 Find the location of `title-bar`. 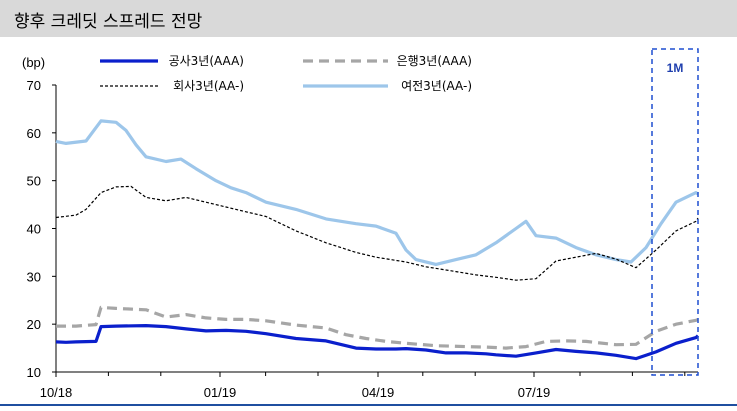

title-bar is located at coordinates (368, 18).